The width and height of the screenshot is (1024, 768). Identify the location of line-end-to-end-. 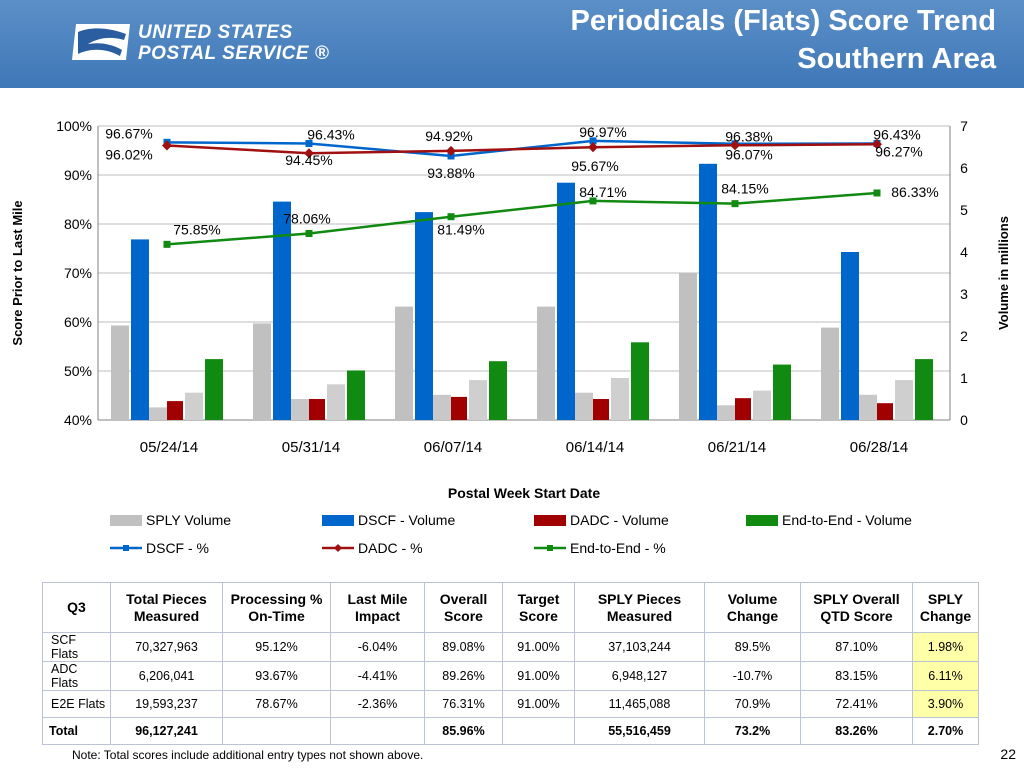
(522, 218).